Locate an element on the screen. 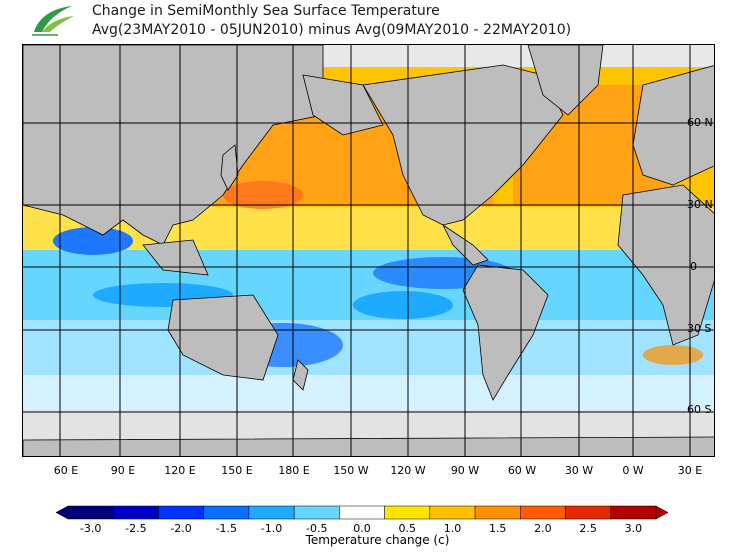 Image resolution: width=755 pixels, height=560 pixels. lon-label: 0 W is located at coordinates (633, 470).